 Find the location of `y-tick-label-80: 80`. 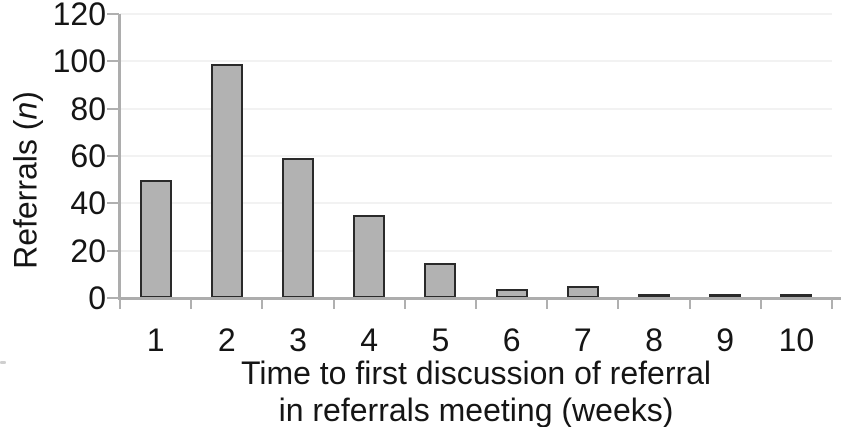

y-tick-label-80: 80 is located at coordinates (88, 108).